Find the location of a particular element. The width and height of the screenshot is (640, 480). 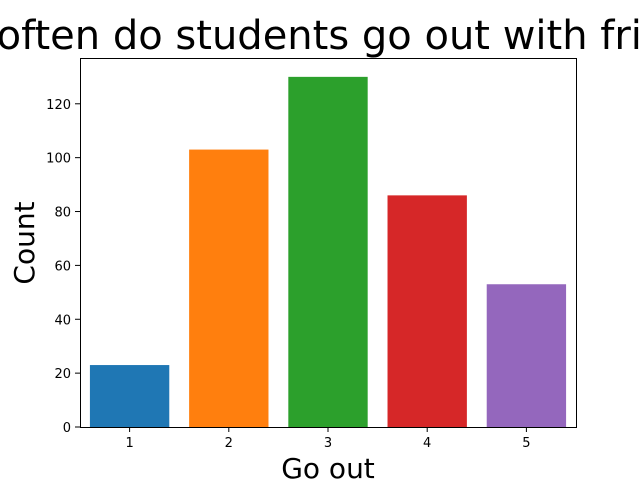

y-tick-label: 80 is located at coordinates (62, 213).